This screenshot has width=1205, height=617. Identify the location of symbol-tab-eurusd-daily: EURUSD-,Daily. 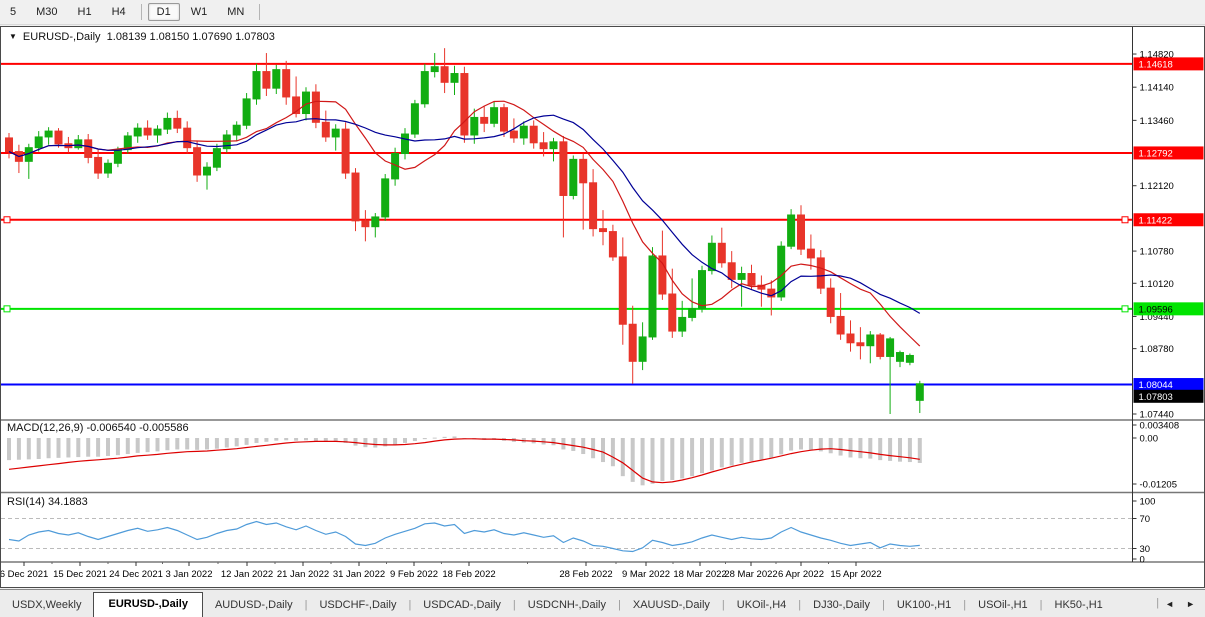
(148, 604).